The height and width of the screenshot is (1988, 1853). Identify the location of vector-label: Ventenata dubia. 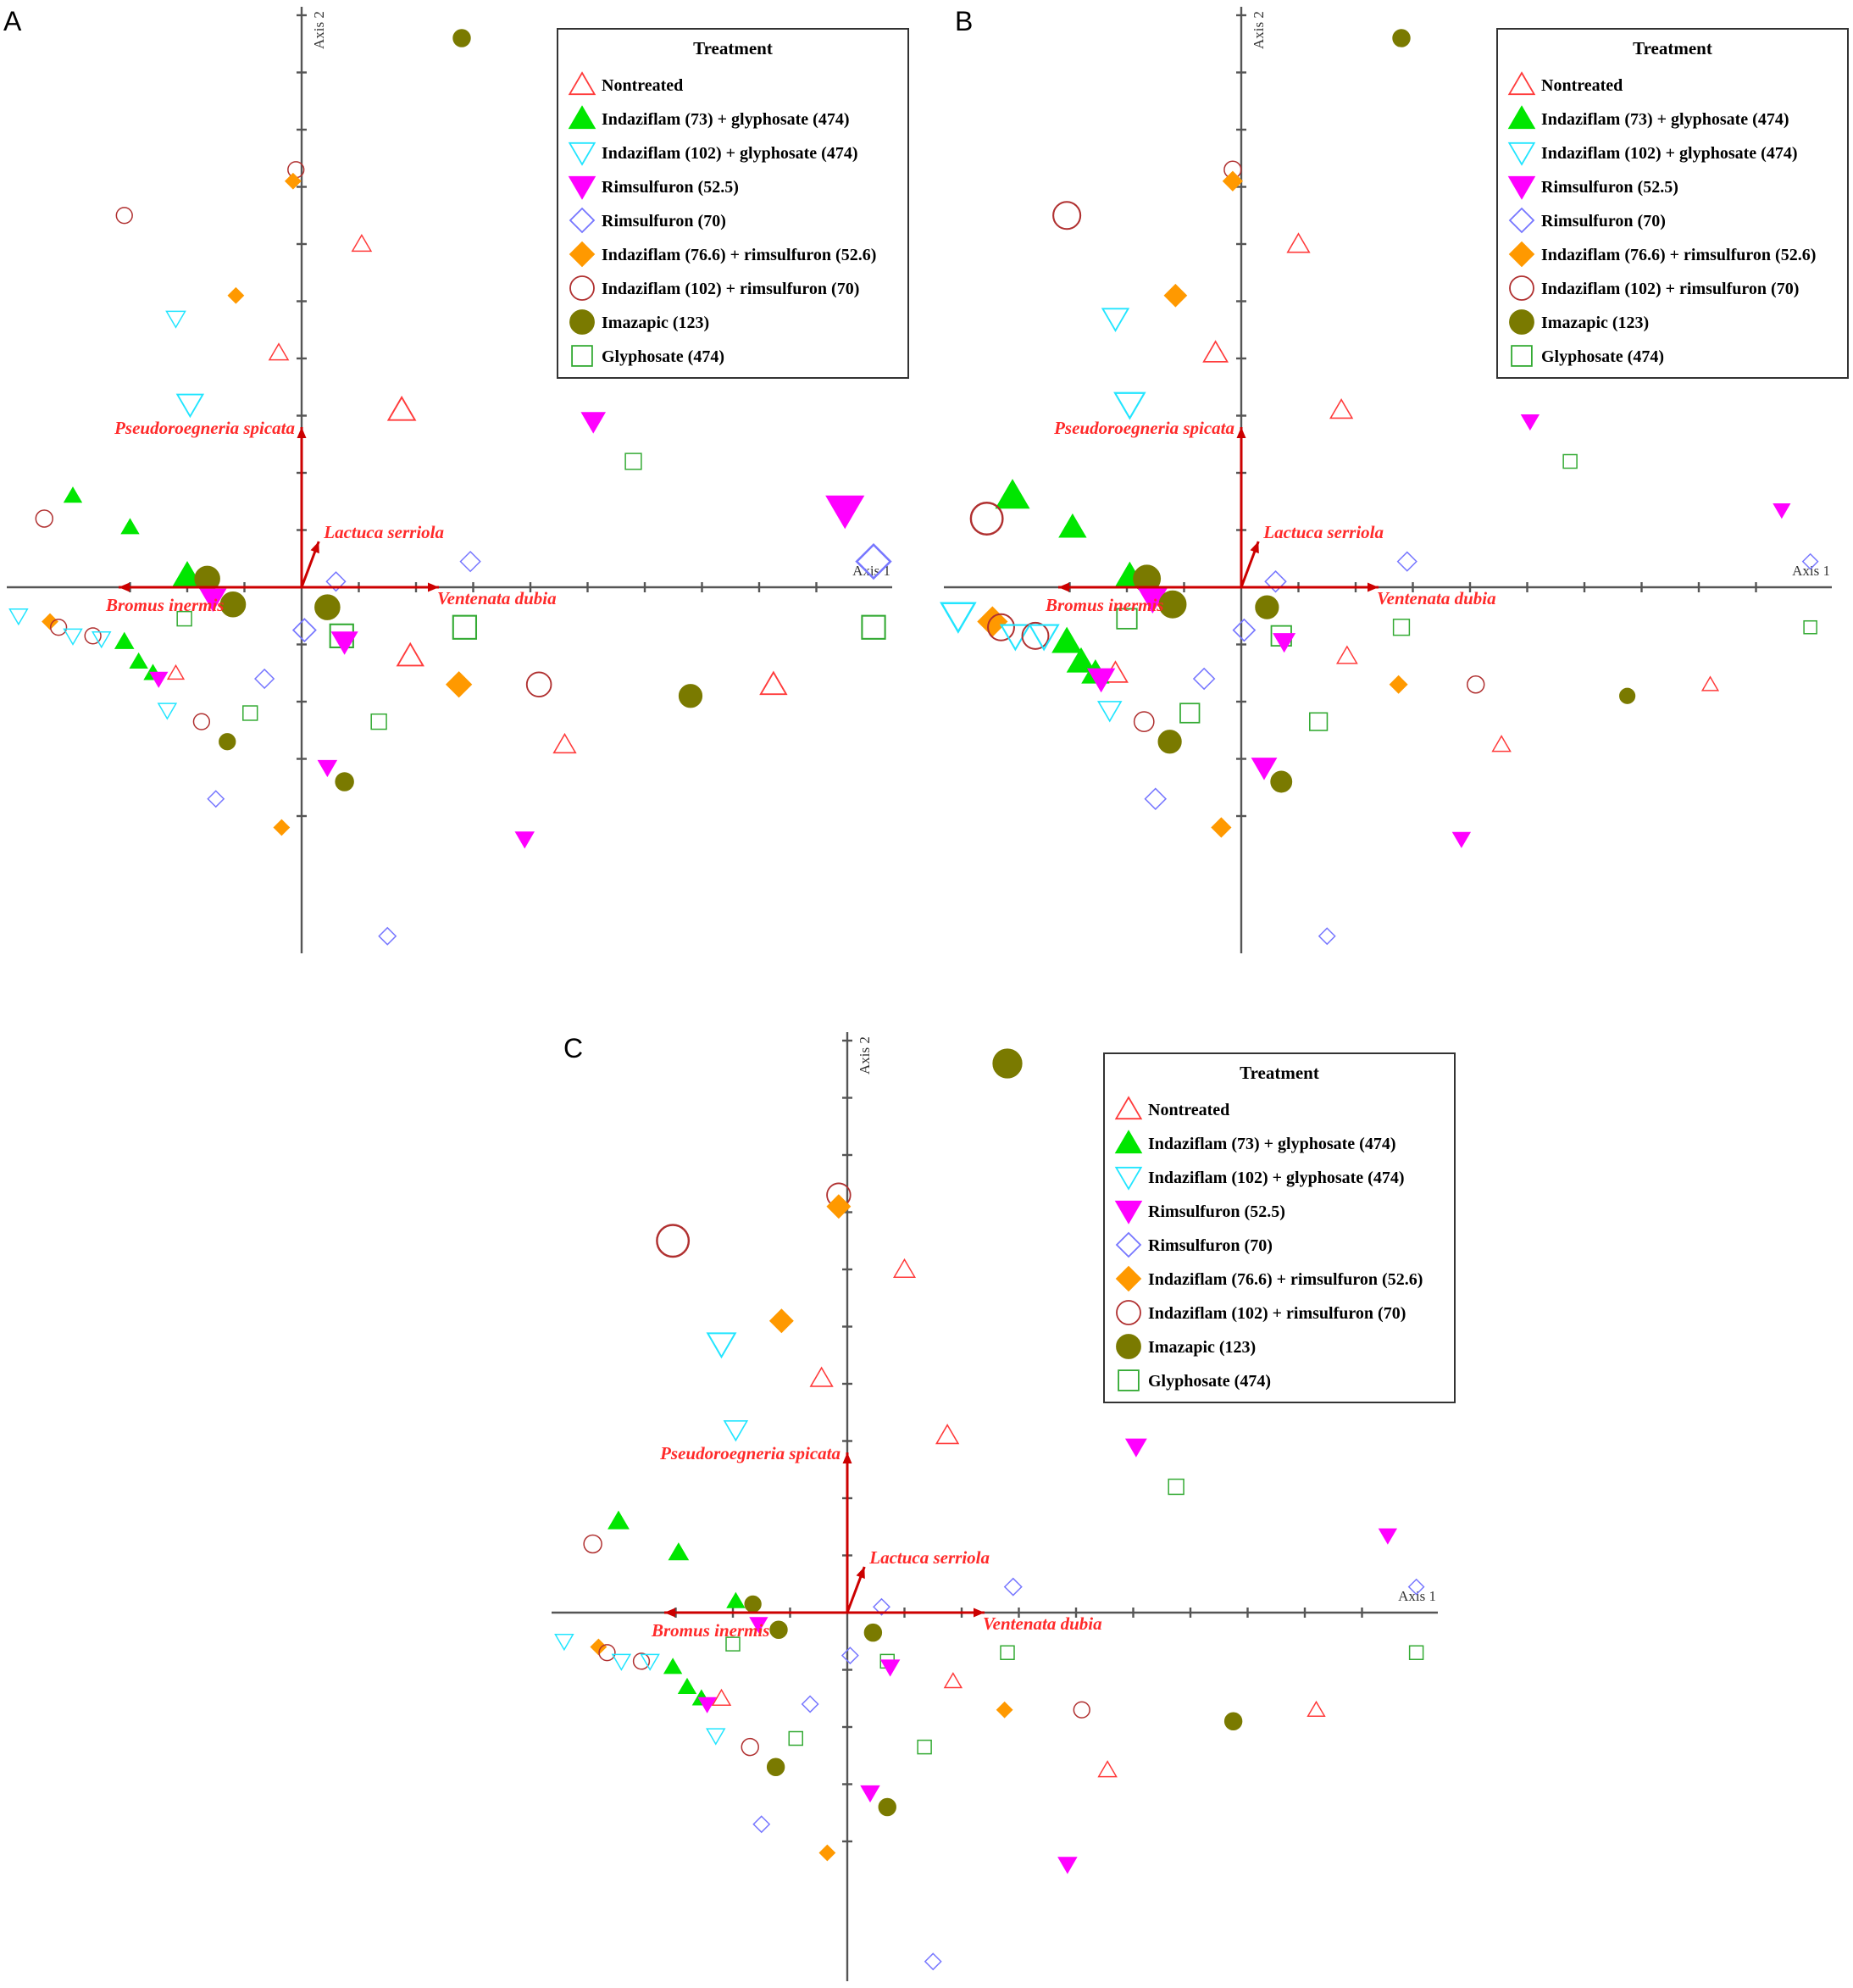
(497, 598).